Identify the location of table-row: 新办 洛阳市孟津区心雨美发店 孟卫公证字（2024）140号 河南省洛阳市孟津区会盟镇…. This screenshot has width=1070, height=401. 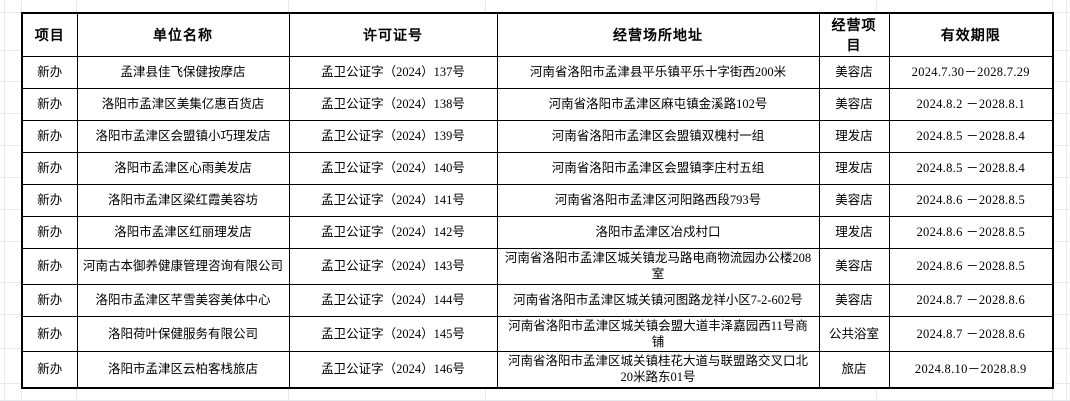
(537, 168).